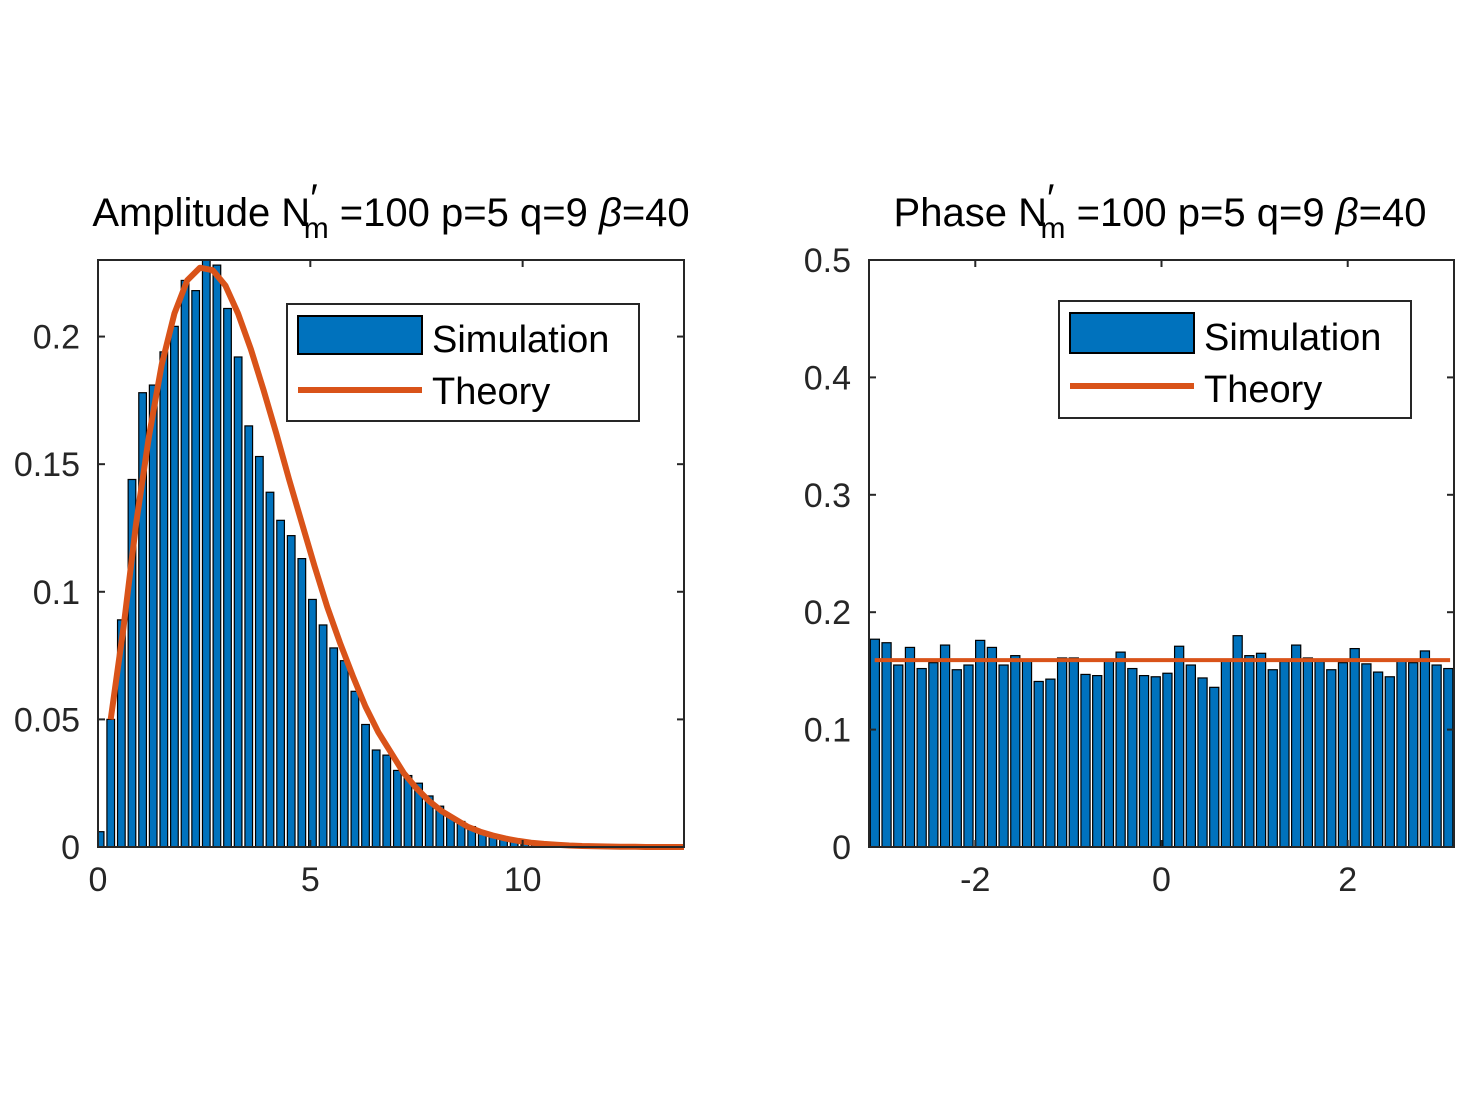 This screenshot has height=1105, width=1472. Describe the element at coordinates (464, 213) in the screenshot. I see `amplitude-title-suffix: =100 p=5 q=9` at that location.